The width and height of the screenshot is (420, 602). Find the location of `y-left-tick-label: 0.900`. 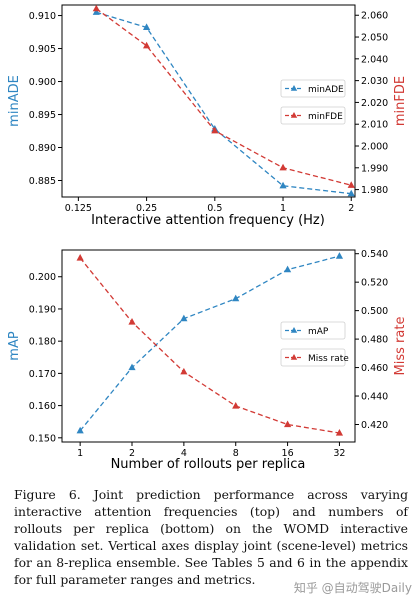

y-left-tick-label: 0.900 is located at coordinates (42, 82).